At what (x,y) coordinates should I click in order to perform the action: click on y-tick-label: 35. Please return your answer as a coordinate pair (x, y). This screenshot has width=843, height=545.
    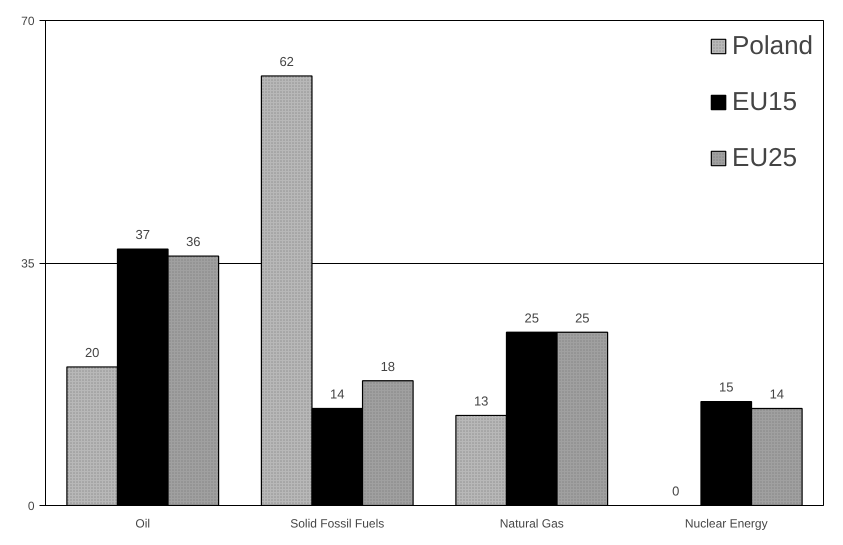
    Looking at the image, I should click on (28, 263).